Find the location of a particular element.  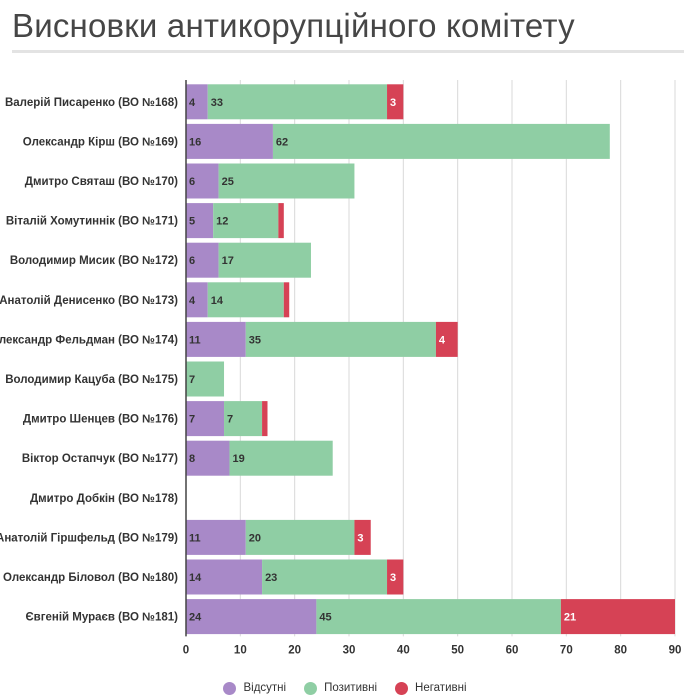

x-tick-label: 80 is located at coordinates (620, 650).